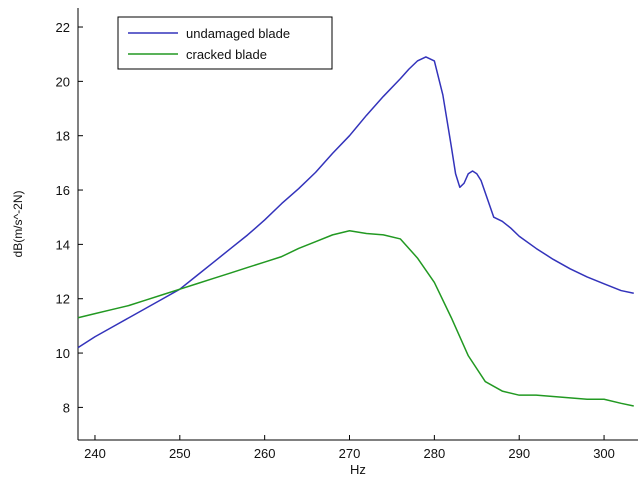 The width and height of the screenshot is (643, 482). I want to click on legend: undamaged blade cracked blade, so click(225, 43).